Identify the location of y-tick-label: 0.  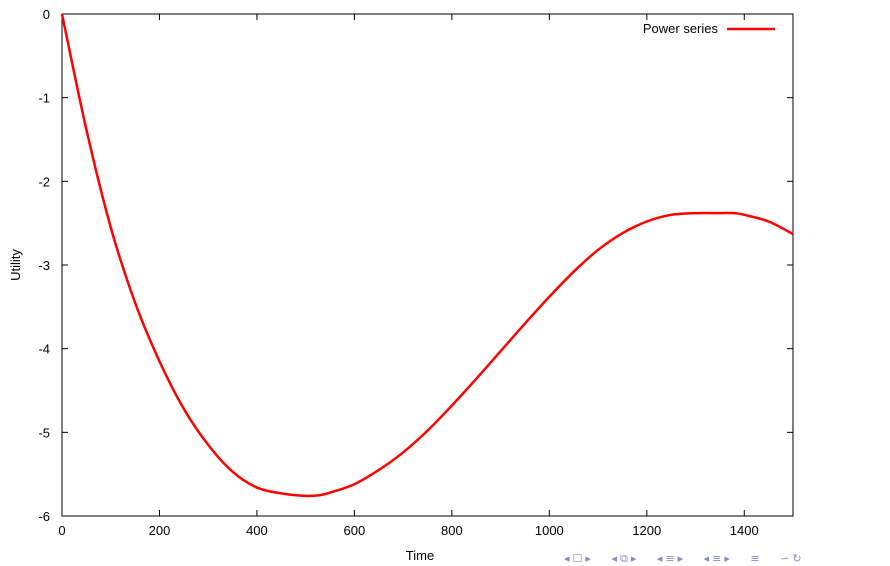
(46, 14).